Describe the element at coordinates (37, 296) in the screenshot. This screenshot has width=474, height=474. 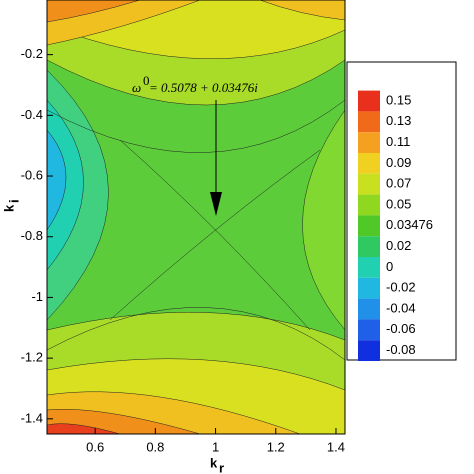
I see `y-tick-label: -1` at that location.